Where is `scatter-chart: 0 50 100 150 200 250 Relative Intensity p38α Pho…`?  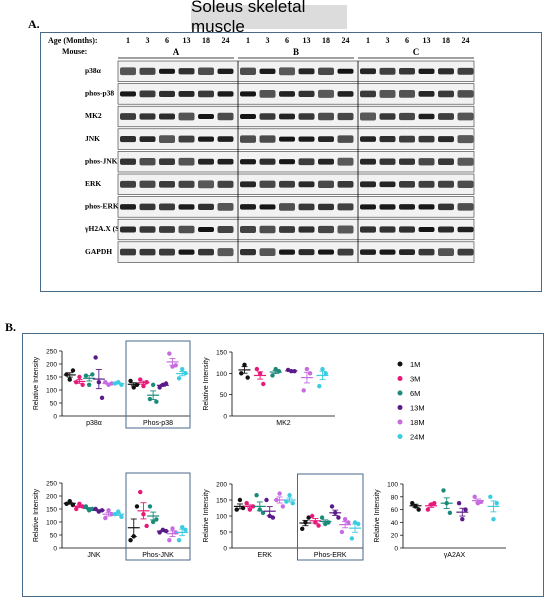
scatter-chart: 0 50 100 150 200 250 Relative Intensity p38α Pho… is located at coordinates (112, 384).